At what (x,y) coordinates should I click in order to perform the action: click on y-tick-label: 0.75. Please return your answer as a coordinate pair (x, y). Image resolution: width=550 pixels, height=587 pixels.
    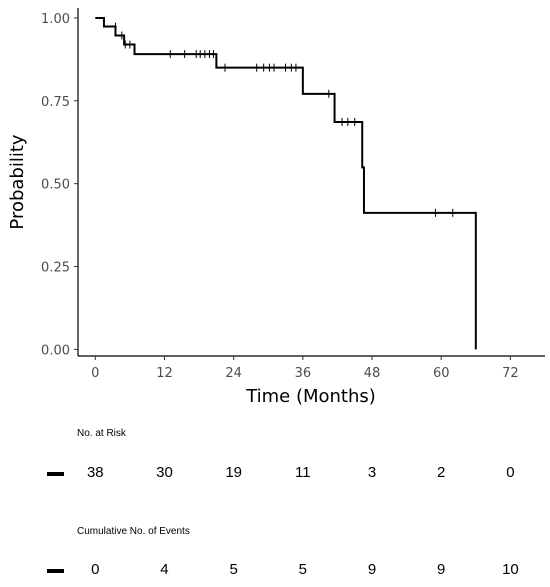
    Looking at the image, I should click on (55, 102).